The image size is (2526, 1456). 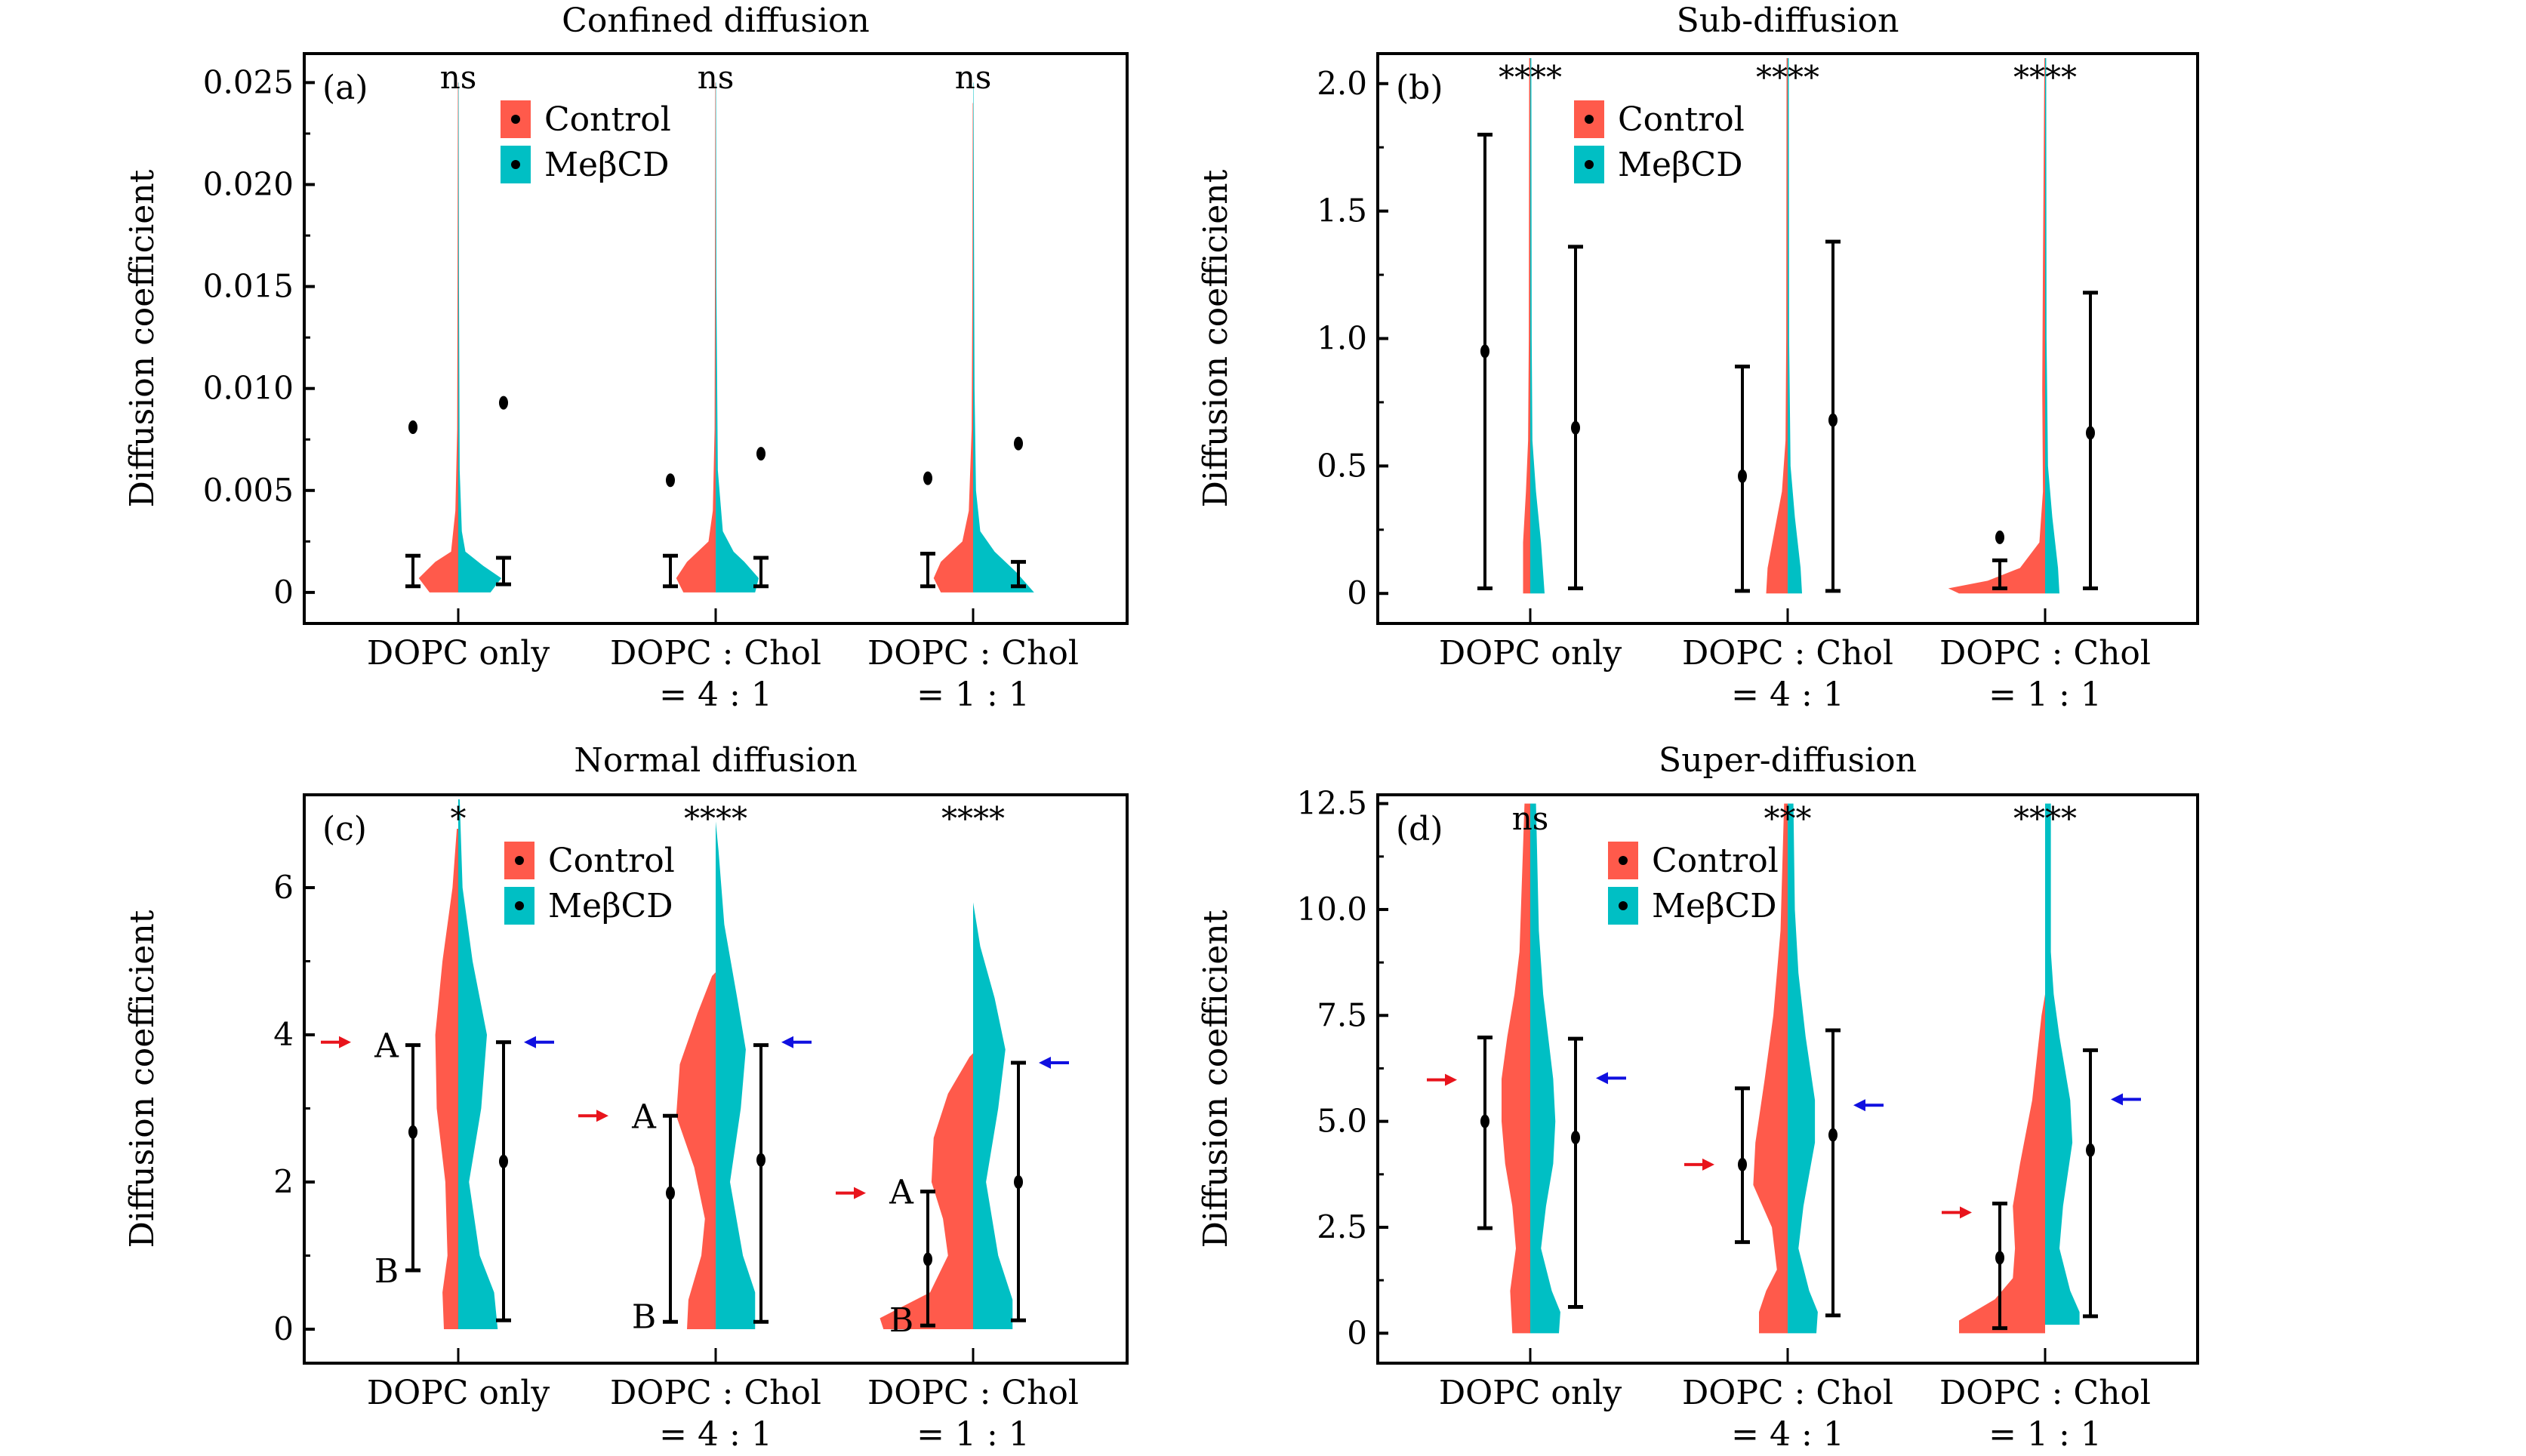 What do you see at coordinates (345, 88) in the screenshot?
I see `panel-label: (a)` at bounding box center [345, 88].